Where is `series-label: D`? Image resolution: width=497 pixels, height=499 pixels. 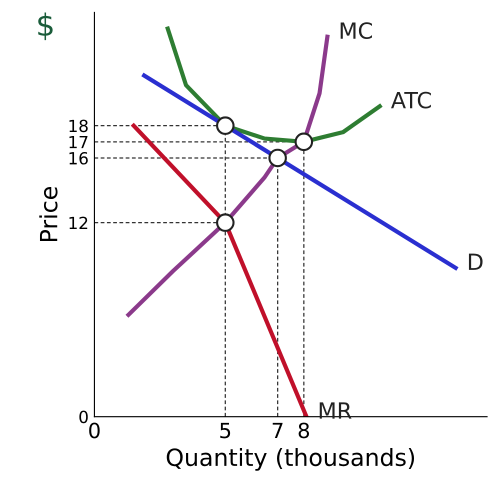 series-label: D is located at coordinates (475, 262).